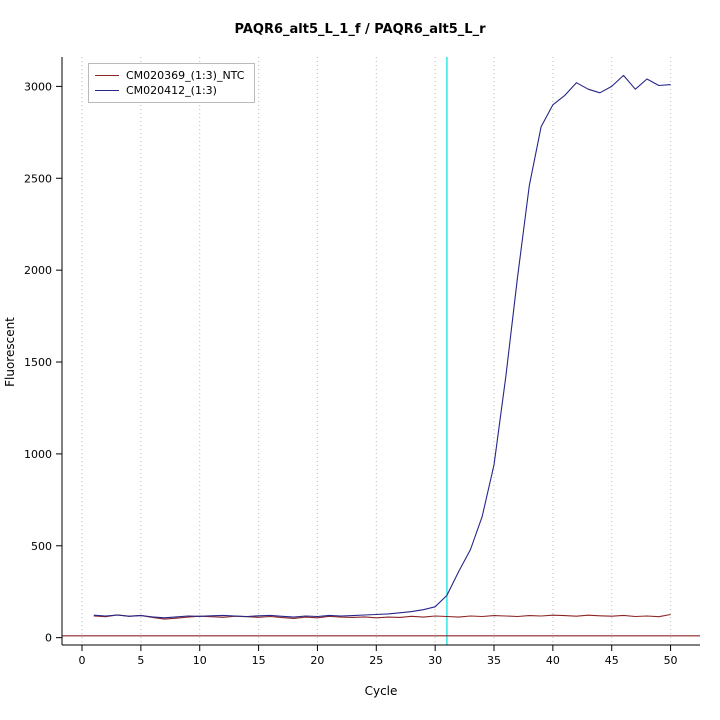  I want to click on x-tick-label: 25, so click(376, 660).